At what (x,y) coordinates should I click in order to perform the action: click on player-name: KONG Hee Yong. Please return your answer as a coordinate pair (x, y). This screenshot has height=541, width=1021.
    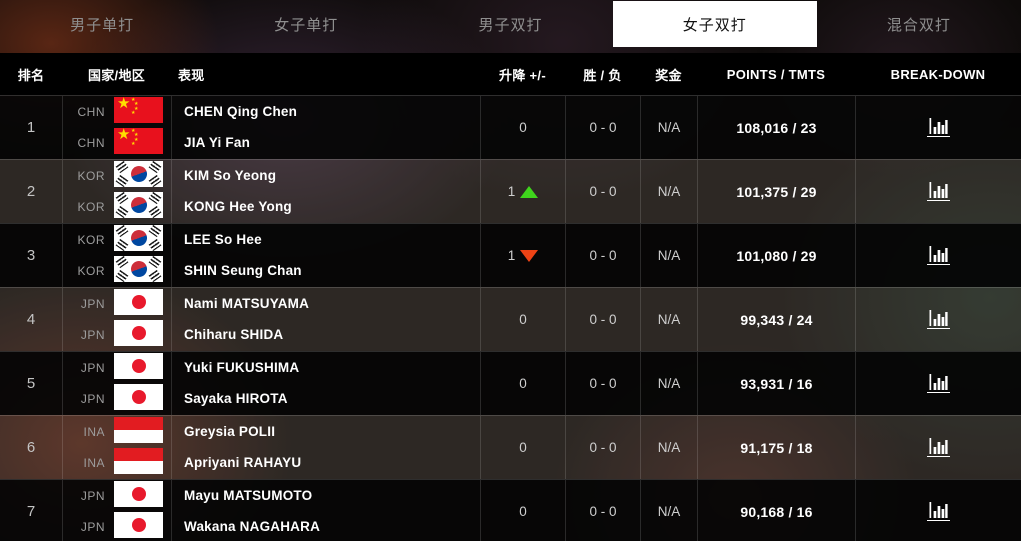
    Looking at the image, I should click on (238, 206).